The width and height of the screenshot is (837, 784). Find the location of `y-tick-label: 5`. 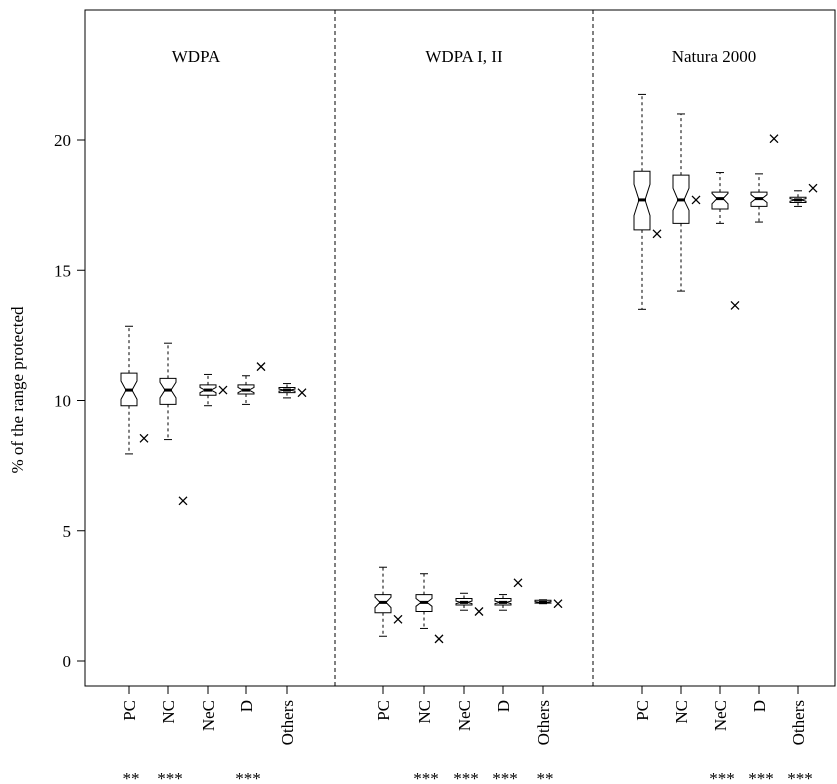

y-tick-label: 5 is located at coordinates (67, 531).